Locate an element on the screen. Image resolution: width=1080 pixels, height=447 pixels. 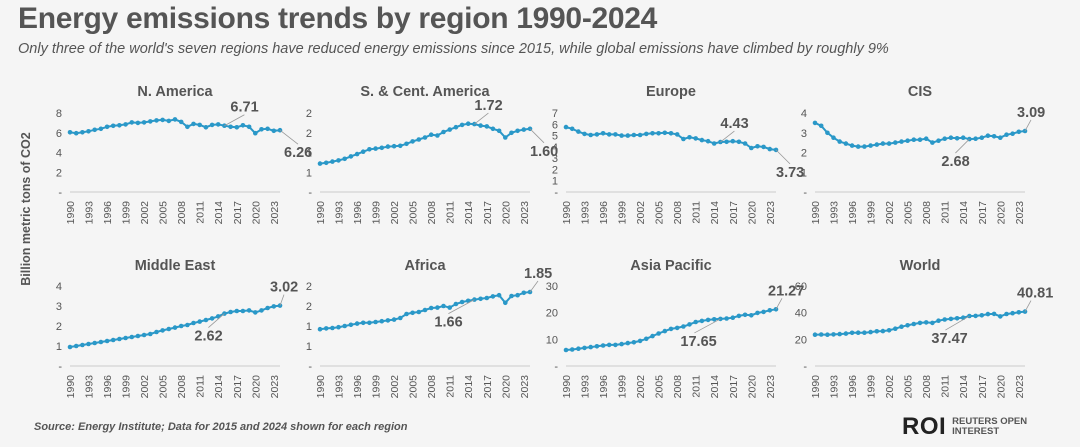
x-tick-label: 2014 is located at coordinates (715, 213).